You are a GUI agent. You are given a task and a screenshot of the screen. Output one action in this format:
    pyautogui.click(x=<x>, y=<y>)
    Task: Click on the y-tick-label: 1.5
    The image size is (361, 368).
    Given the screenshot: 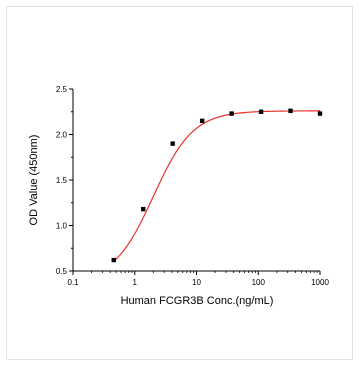 What is the action you would take?
    pyautogui.click(x=62, y=180)
    